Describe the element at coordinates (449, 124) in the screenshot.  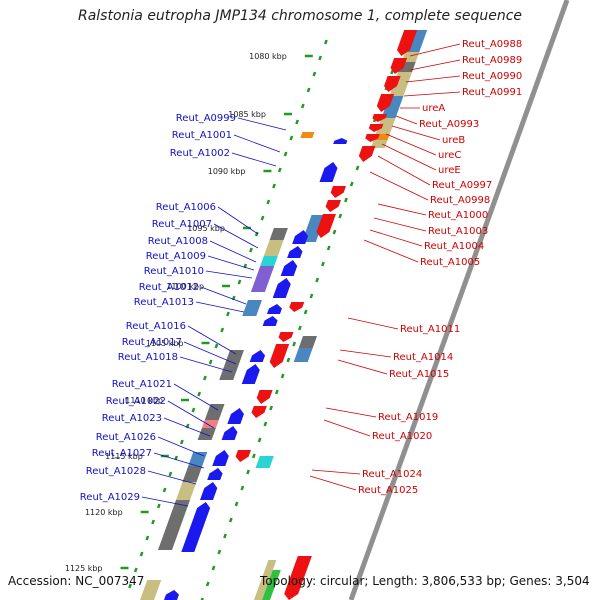
I see `reverse-gene-label: Reut_A0993` at that location.